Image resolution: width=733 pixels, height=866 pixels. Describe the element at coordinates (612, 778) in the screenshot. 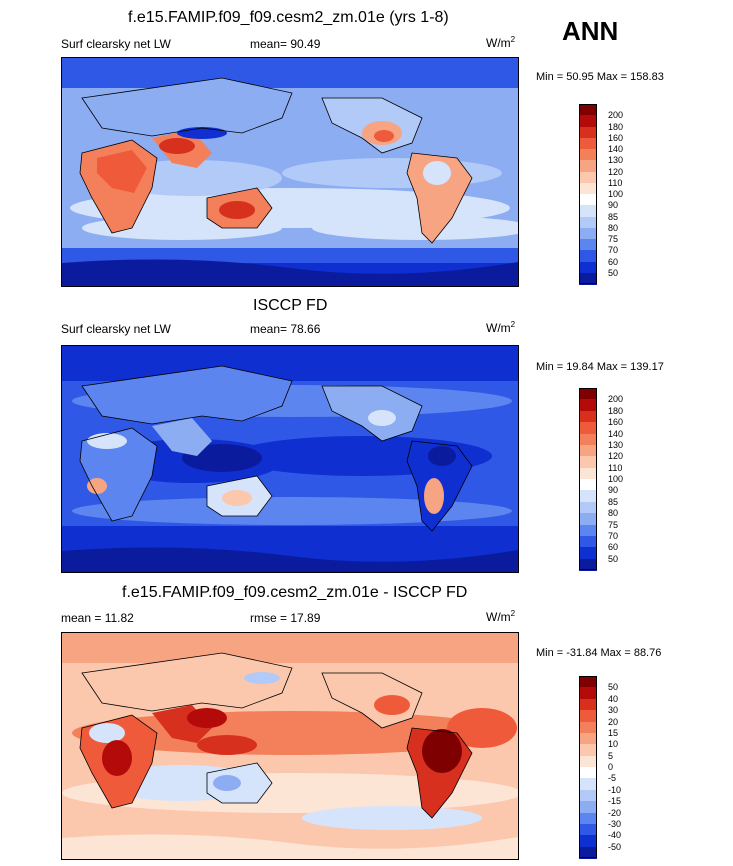

I see `colorbar-tick-label: -5` at that location.